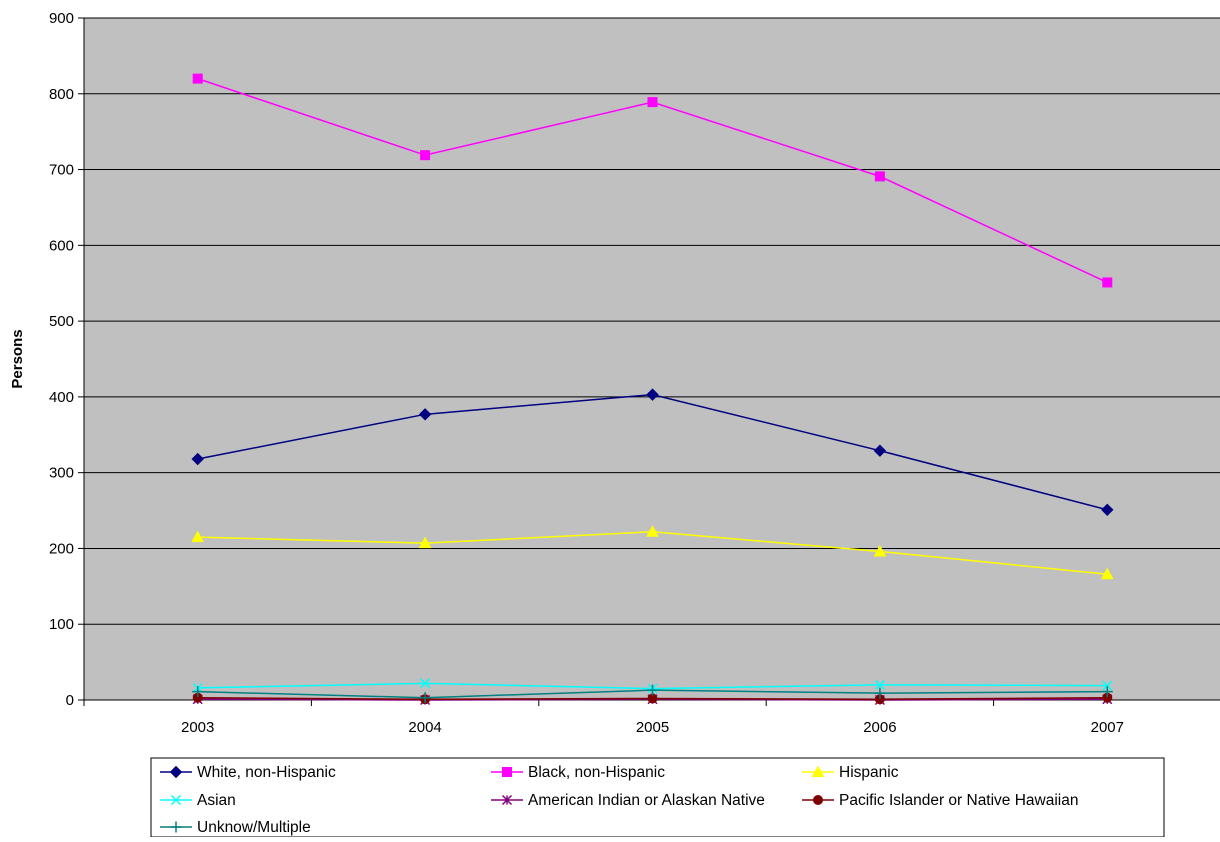 Image resolution: width=1220 pixels, height=842 pixels. I want to click on x-axis: 2003 2004 2005 2006 2007, so click(651, 717).